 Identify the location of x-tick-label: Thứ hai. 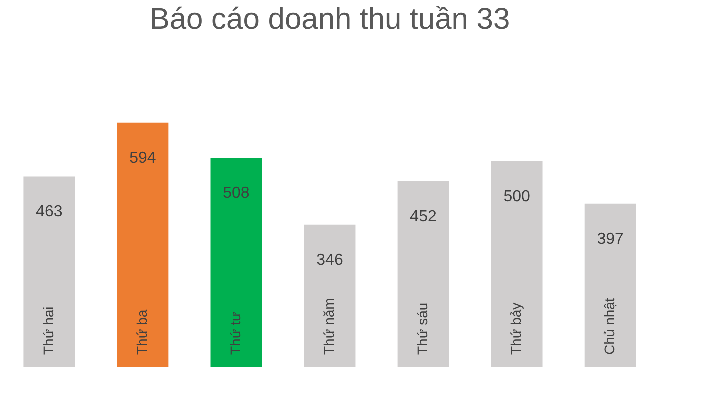
(48, 330).